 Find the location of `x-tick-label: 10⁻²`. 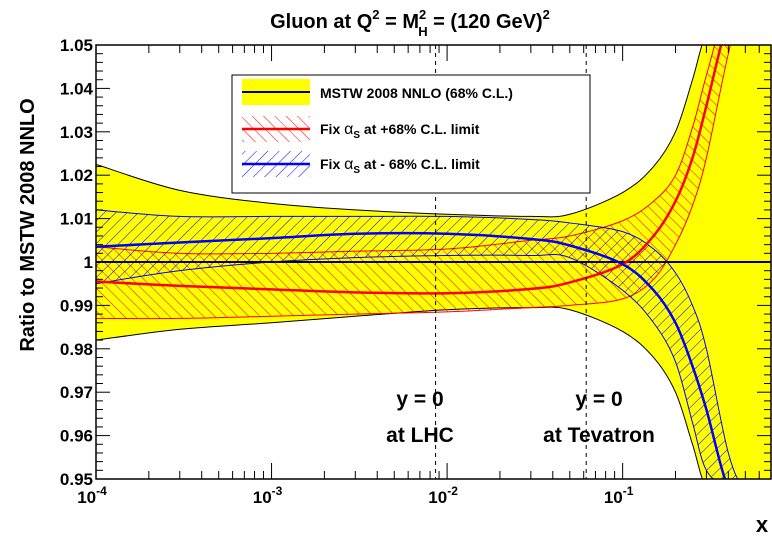

x-tick-label: 10⁻² is located at coordinates (443, 495).